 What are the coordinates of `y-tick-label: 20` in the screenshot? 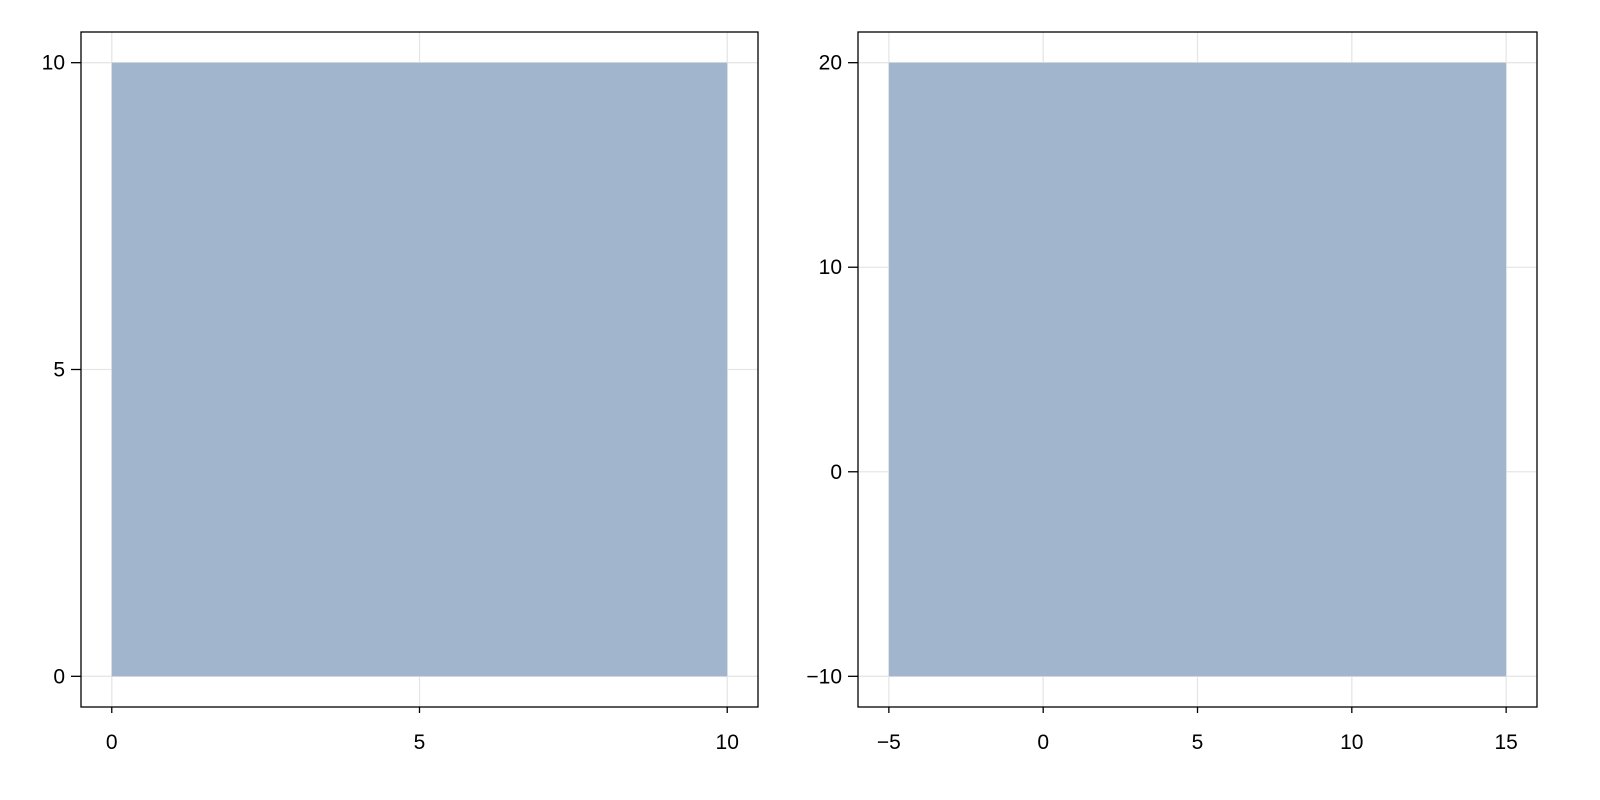 It's located at (830, 63).